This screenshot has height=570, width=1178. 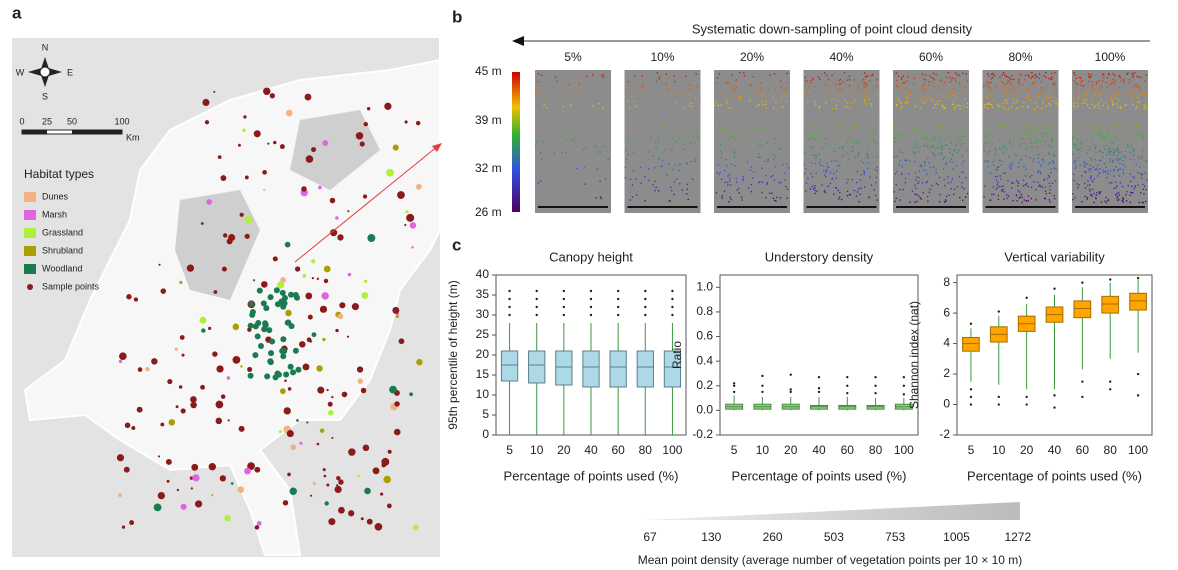 I want to click on legend-swatch, so click(x=30, y=197).